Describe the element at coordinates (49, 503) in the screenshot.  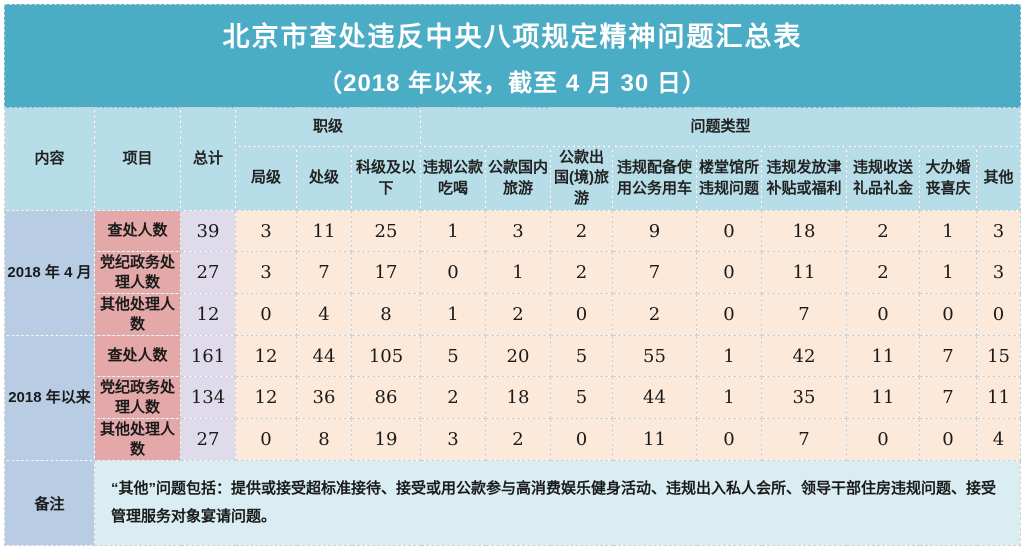
I see `note-label: 备注` at that location.